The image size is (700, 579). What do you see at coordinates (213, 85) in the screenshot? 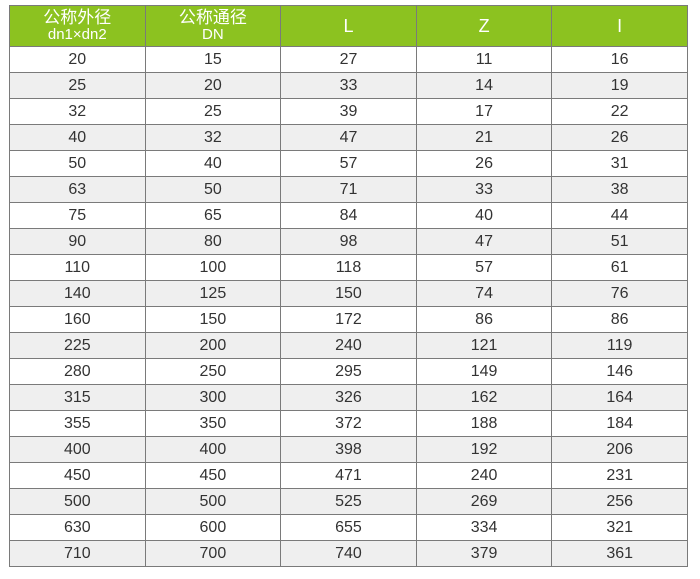
I see `table-cell: 20` at bounding box center [213, 85].